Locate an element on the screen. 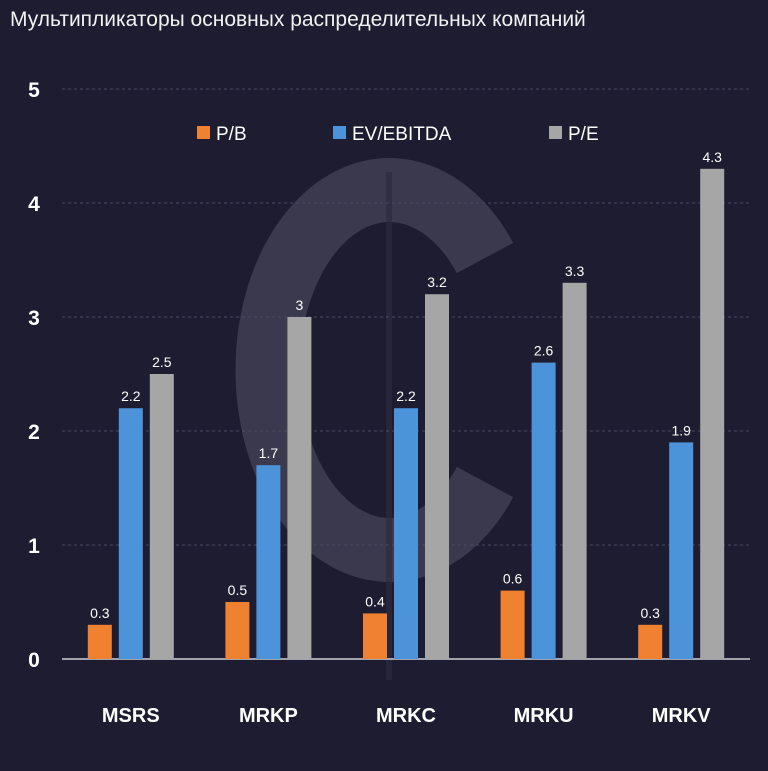 This screenshot has width=768, height=771. data-label: 2.6 is located at coordinates (544, 351).